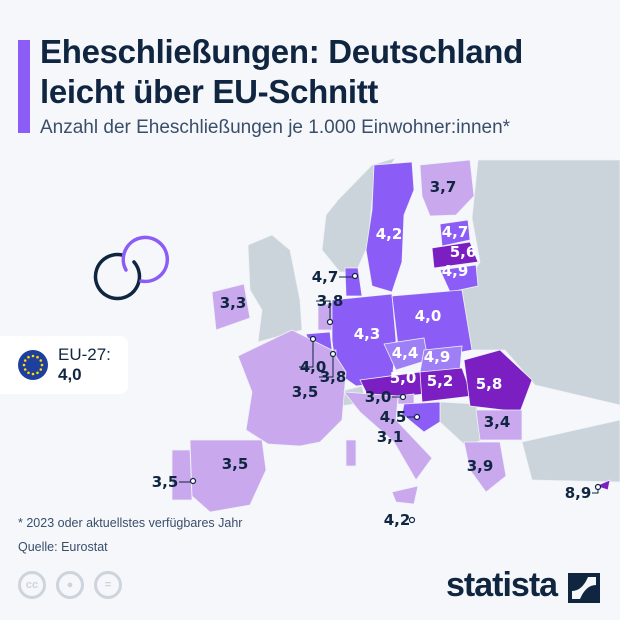 Image resolution: width=620 pixels, height=620 pixels. What do you see at coordinates (443, 187) in the screenshot?
I see `value-label: 3,7` at bounding box center [443, 187].